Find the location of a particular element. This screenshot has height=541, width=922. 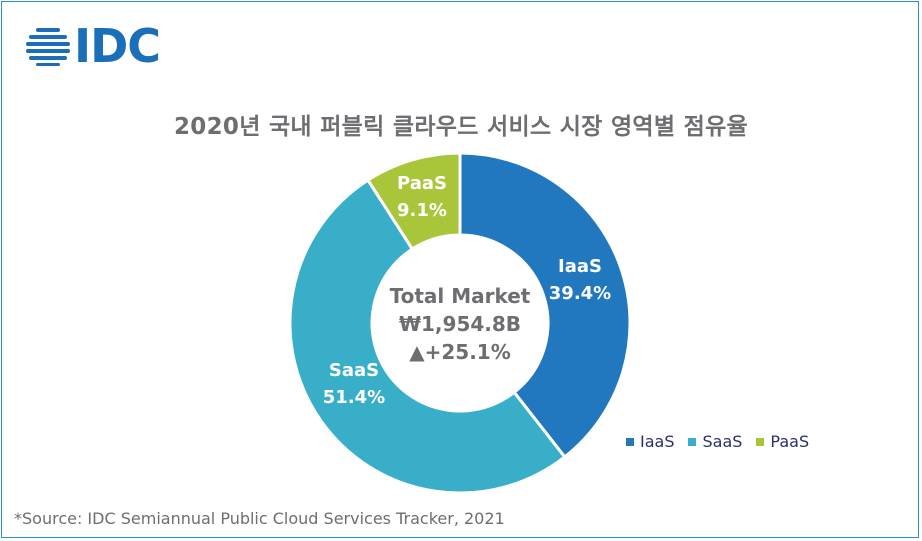

legend-item-saas: SaaS is located at coordinates (715, 441).